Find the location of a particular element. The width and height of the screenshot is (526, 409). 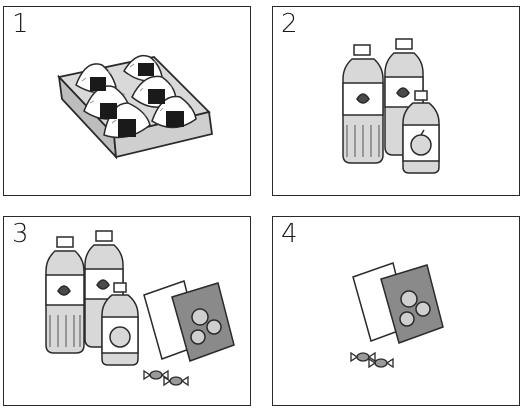

panel-number: 2 is located at coordinates (289, 24).